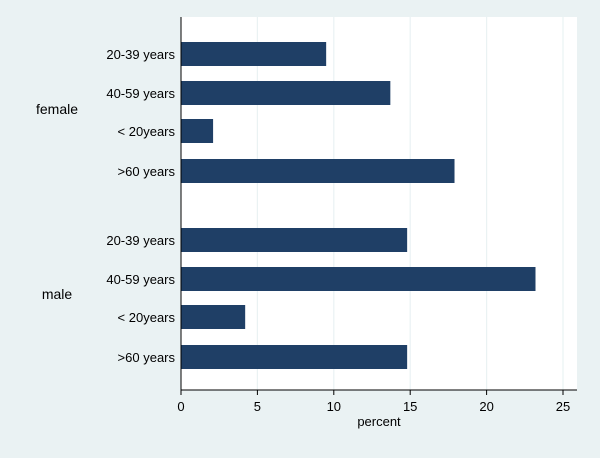 The width and height of the screenshot is (600, 458). I want to click on x-tick-label: 20, so click(486, 406).